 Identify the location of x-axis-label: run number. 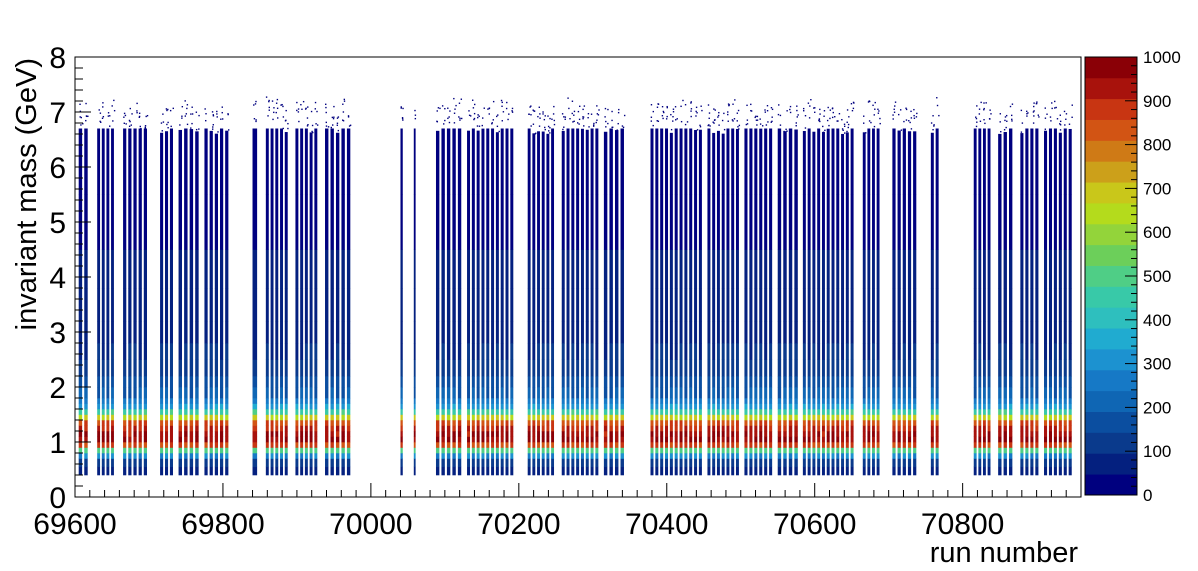
(1004, 553).